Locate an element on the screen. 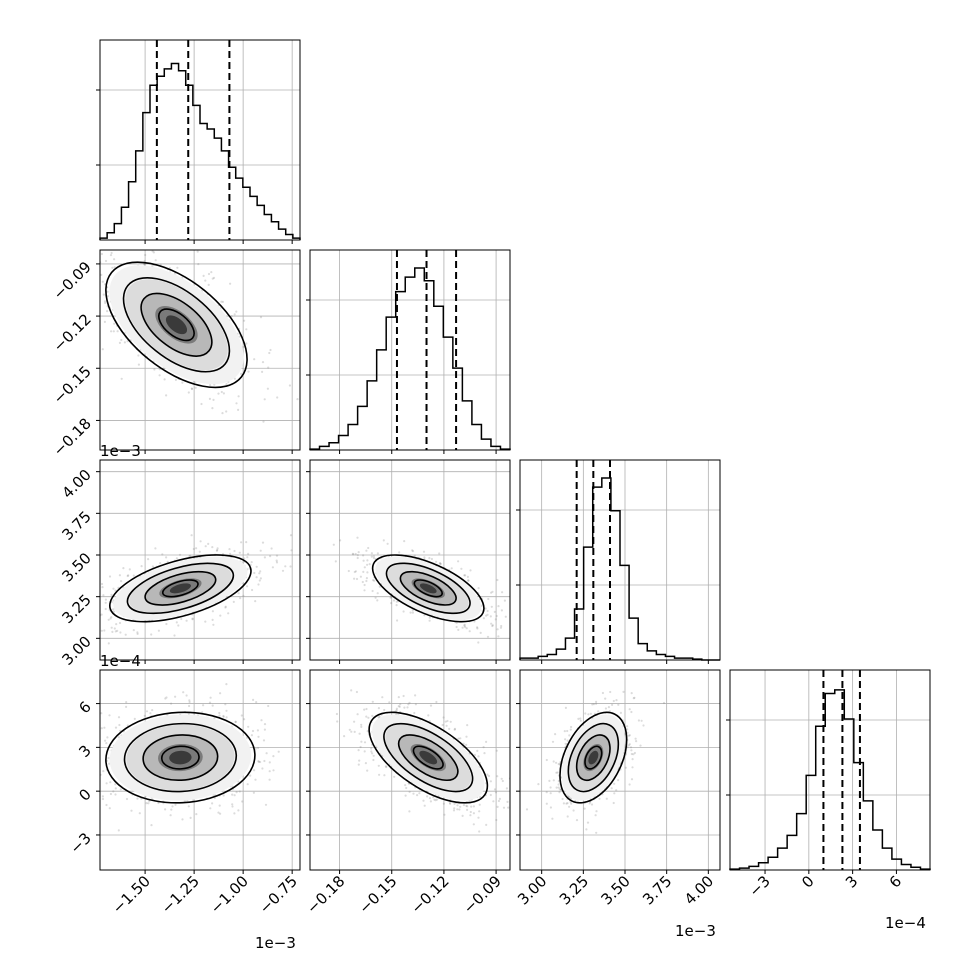 This screenshot has height=970, width=970. x-tick-label-p2: 3.75 is located at coordinates (657, 890).